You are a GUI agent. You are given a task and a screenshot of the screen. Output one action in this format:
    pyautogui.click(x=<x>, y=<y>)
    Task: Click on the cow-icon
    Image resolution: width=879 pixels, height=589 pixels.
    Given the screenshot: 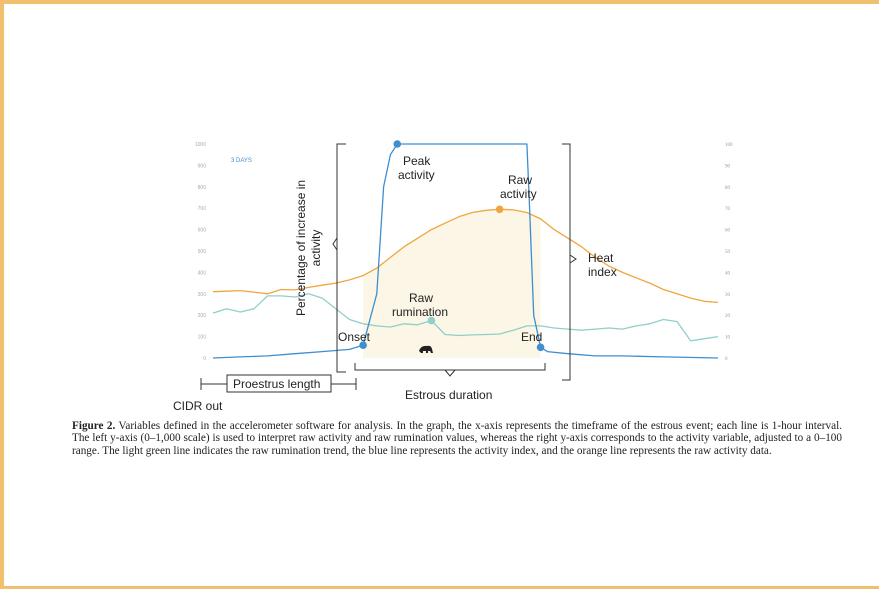 What is the action you would take?
    pyautogui.click(x=426, y=349)
    